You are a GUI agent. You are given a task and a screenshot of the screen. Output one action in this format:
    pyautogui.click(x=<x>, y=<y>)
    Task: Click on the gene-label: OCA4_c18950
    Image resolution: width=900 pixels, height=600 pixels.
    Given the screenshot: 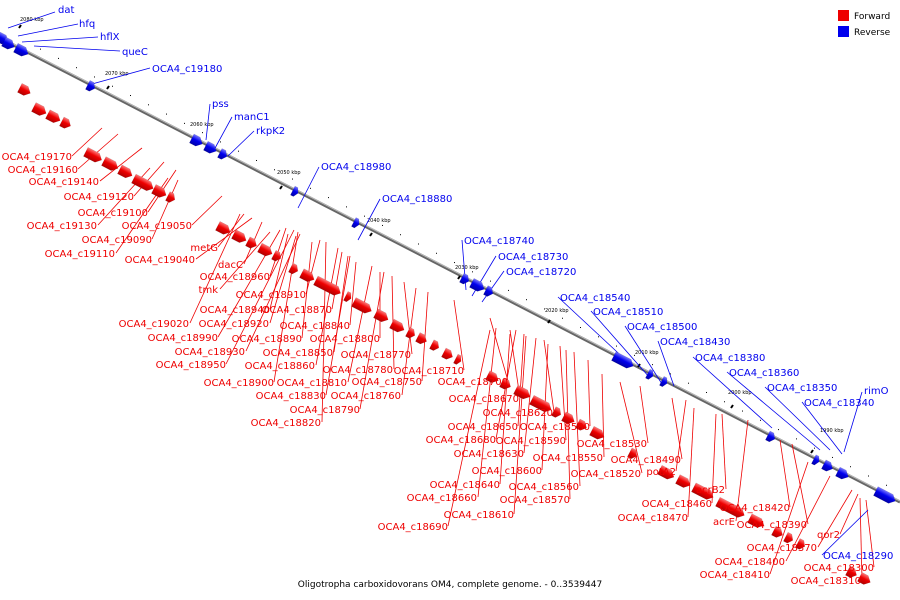 What is the action you would take?
    pyautogui.click(x=191, y=365)
    